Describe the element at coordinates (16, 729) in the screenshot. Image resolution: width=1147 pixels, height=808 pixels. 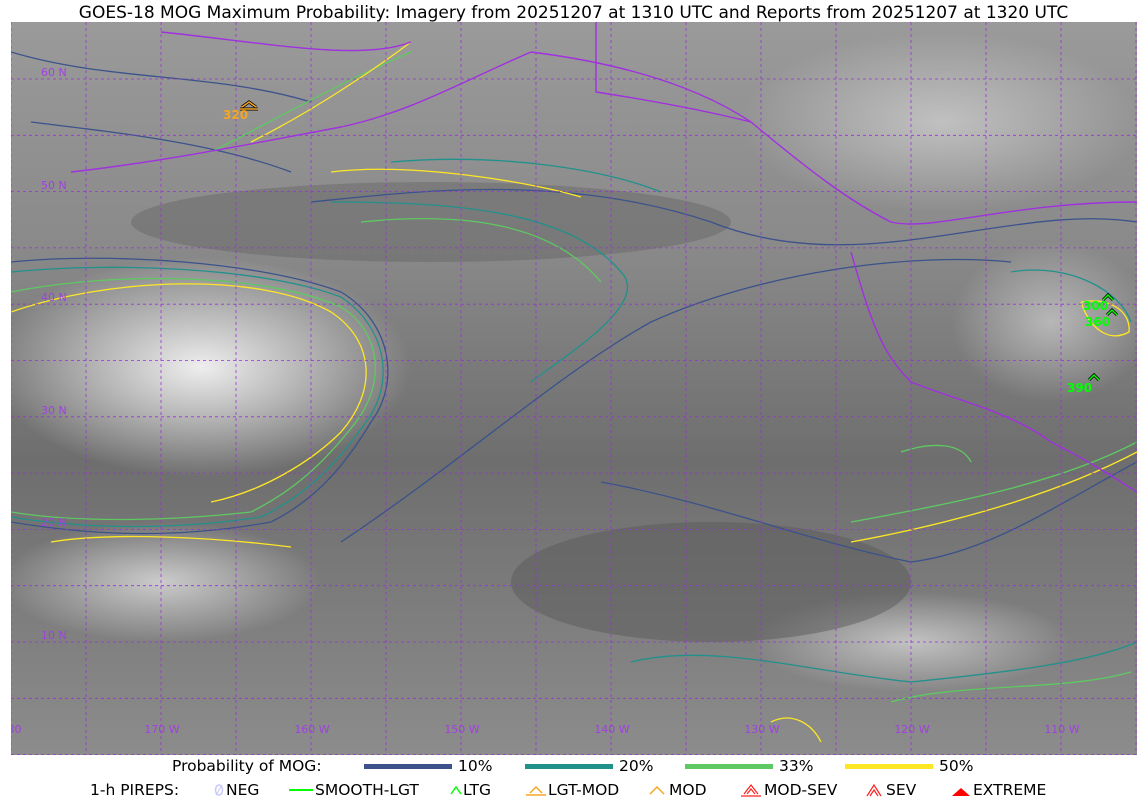
I see `lon-label: 180` at that location.